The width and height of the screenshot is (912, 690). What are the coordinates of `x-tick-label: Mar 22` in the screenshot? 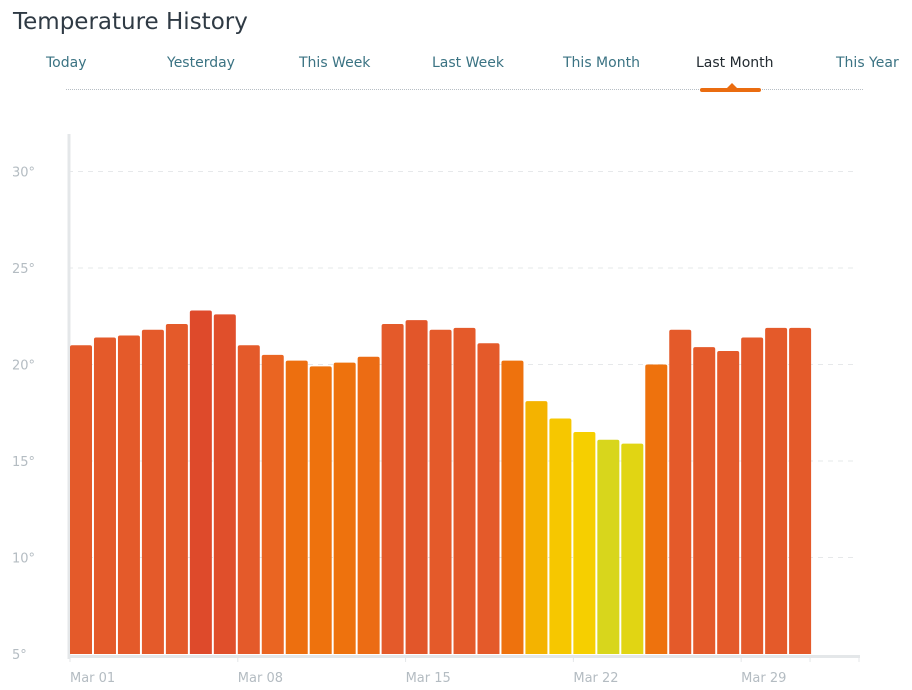 It's located at (595, 678).